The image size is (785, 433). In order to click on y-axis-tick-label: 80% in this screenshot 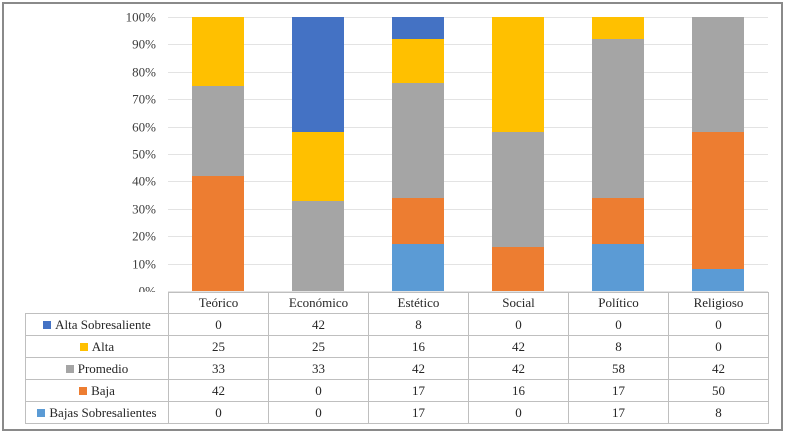, I will do `click(144, 72)`.